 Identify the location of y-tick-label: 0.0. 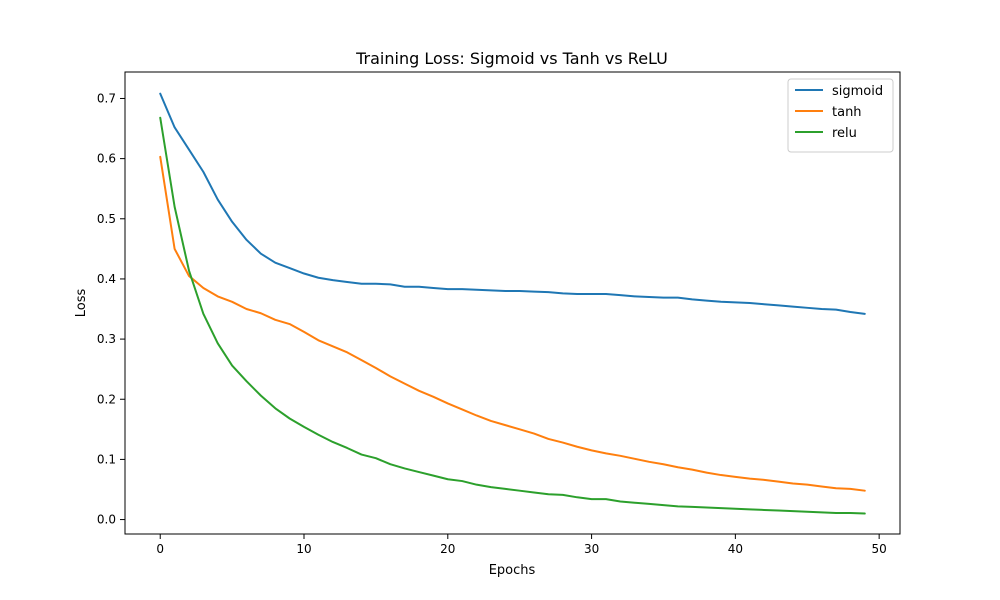
(106, 520).